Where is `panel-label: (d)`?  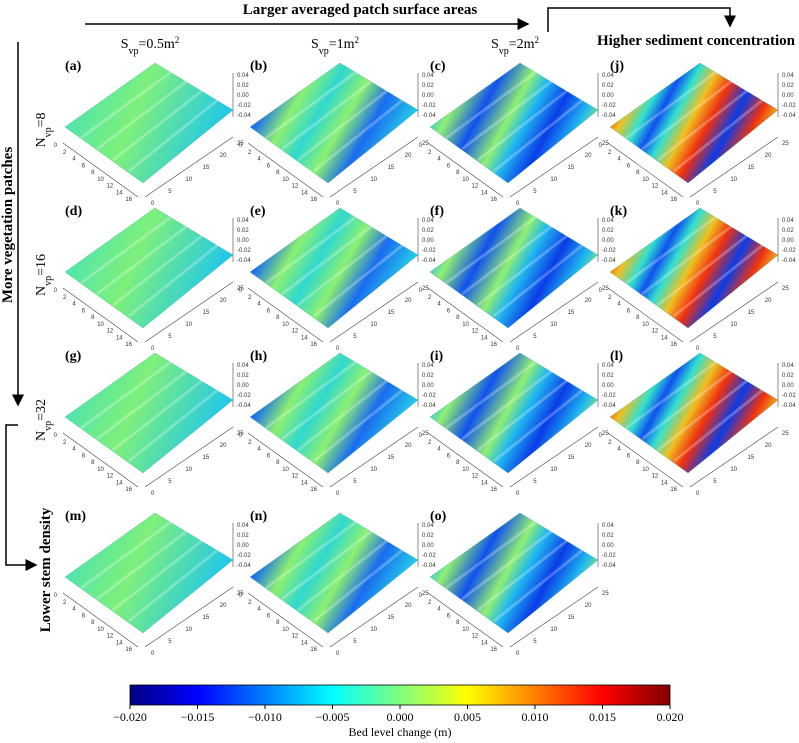 panel-label: (d) is located at coordinates (73, 211).